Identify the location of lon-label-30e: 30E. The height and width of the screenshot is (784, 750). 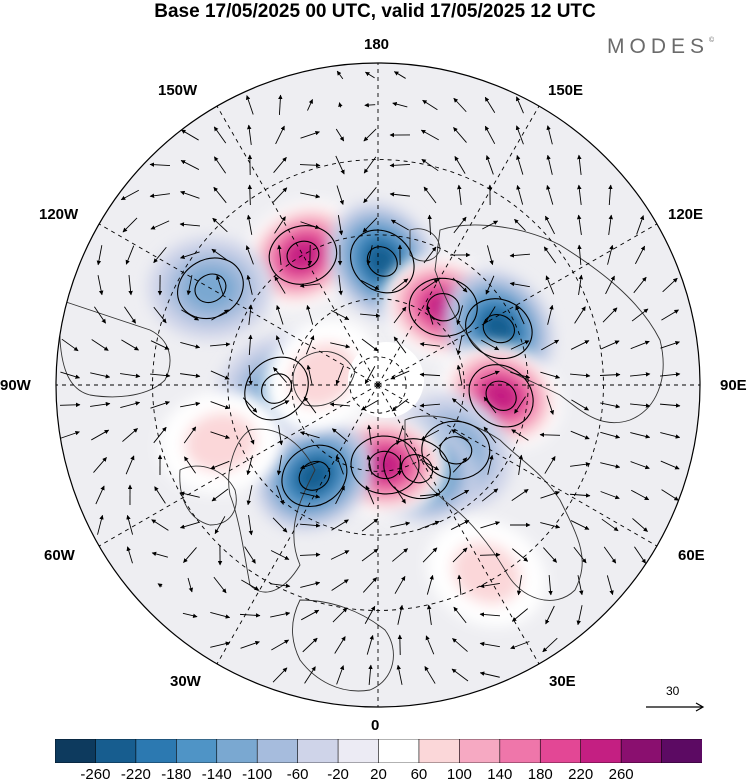
(562, 682).